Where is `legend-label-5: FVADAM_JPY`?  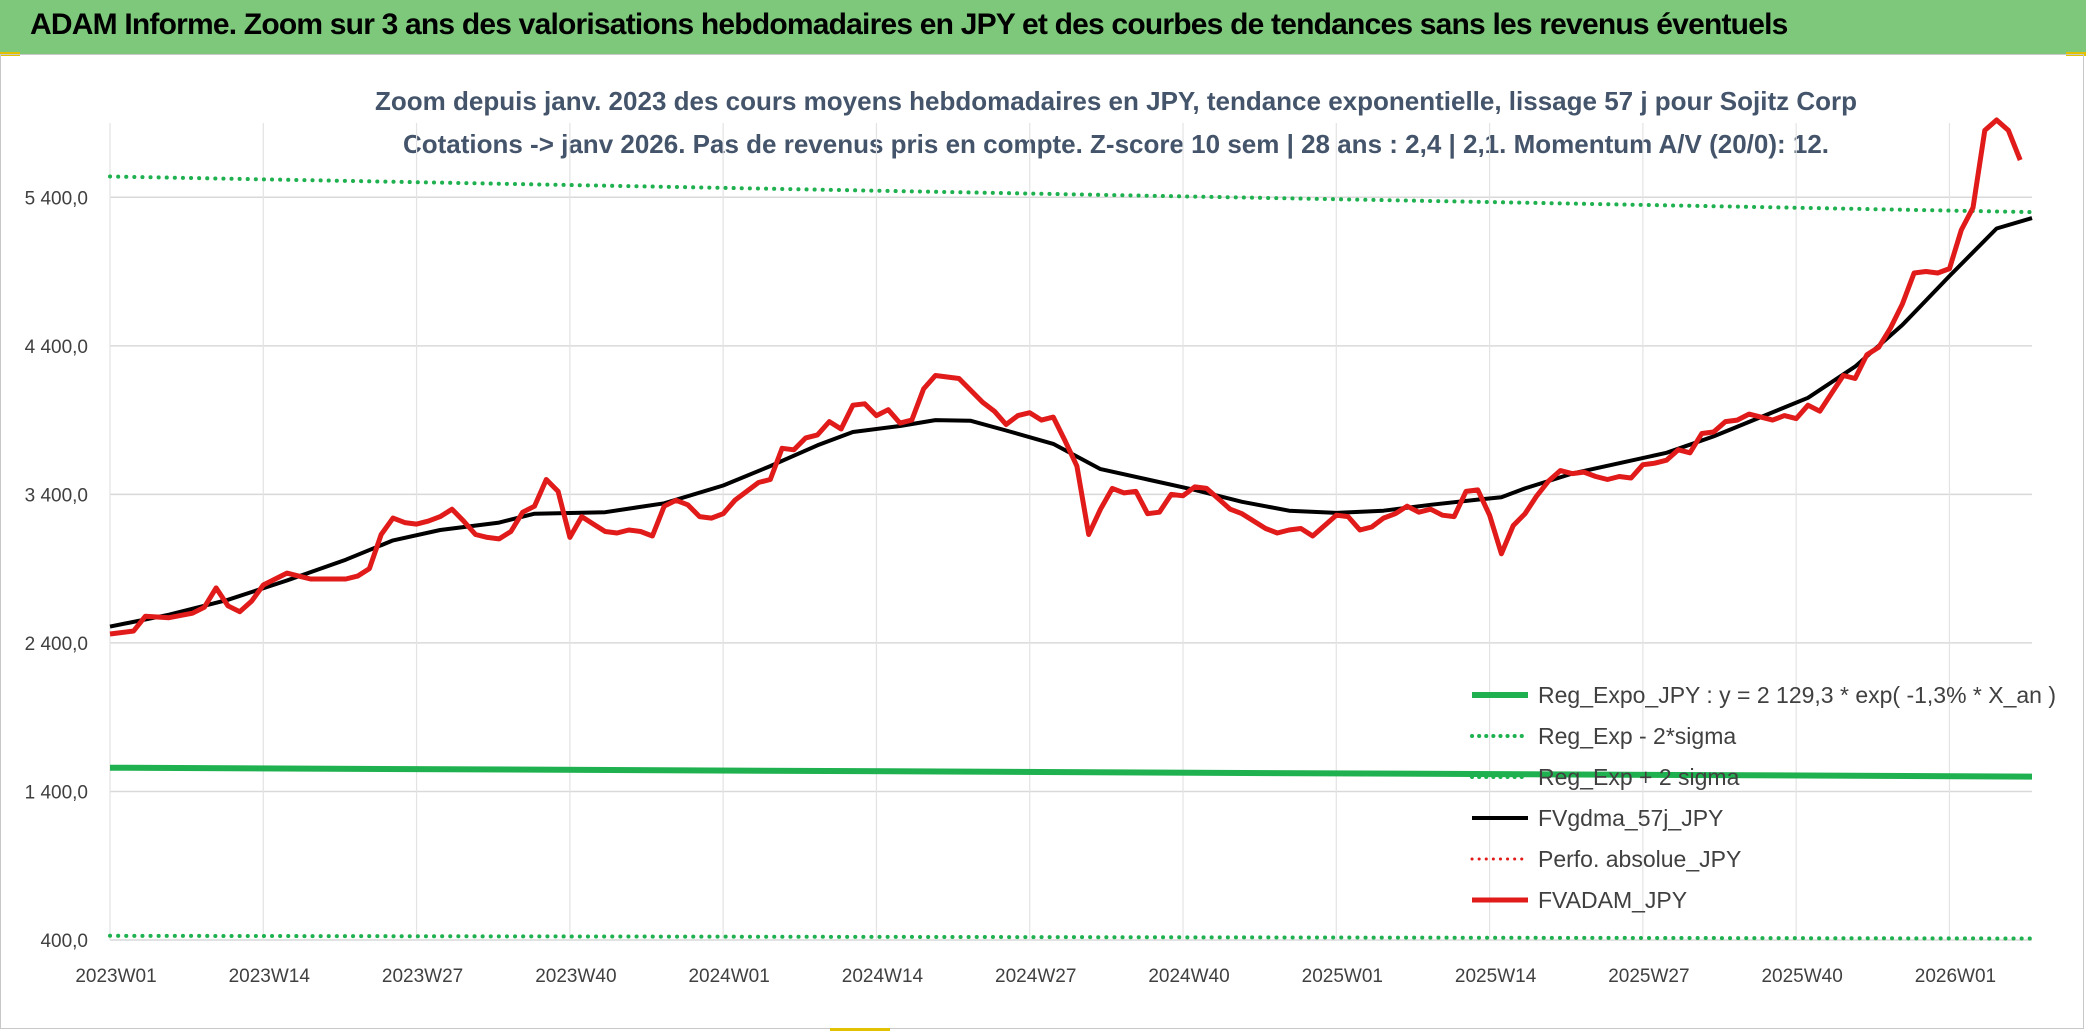 legend-label-5: FVADAM_JPY is located at coordinates (1612, 900).